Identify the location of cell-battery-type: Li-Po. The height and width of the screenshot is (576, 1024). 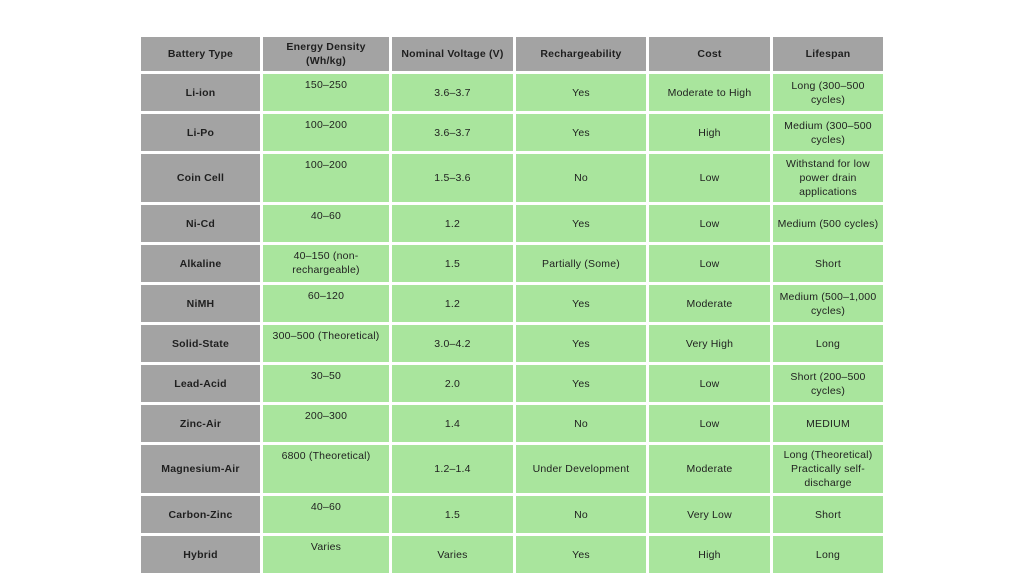
(200, 132).